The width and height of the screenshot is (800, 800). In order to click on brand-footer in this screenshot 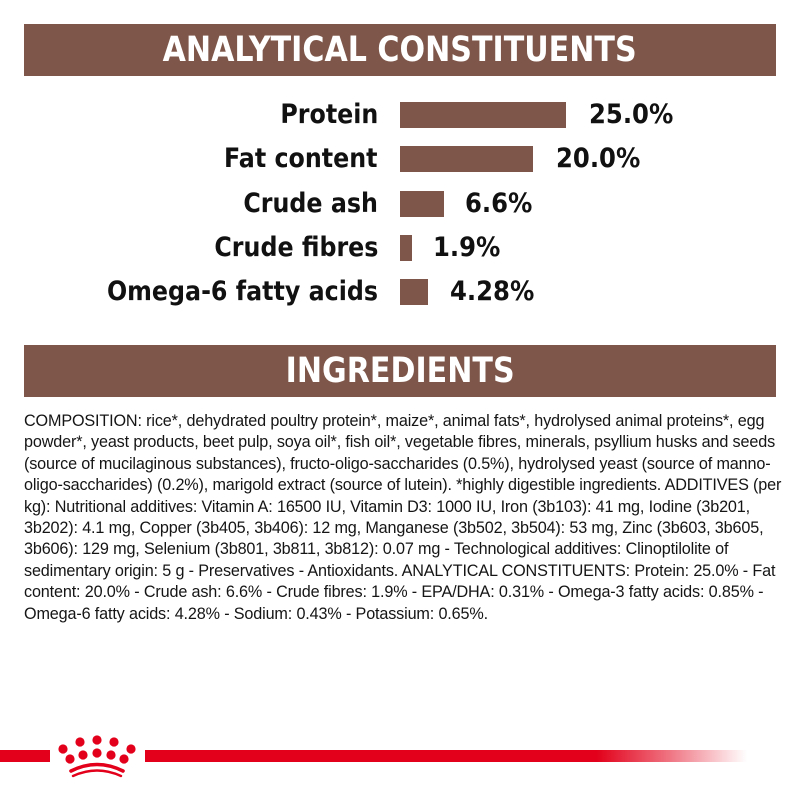, I will do `click(400, 755)`.